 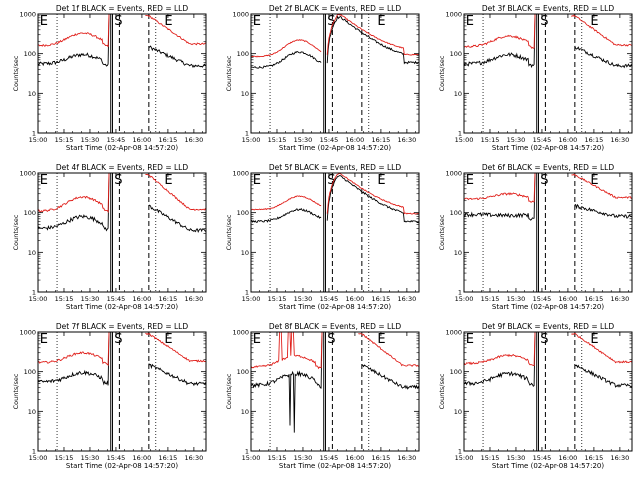 I want to click on panel-title: Det 3f BLACK = Events, RED = LLD, so click(x=548, y=8).